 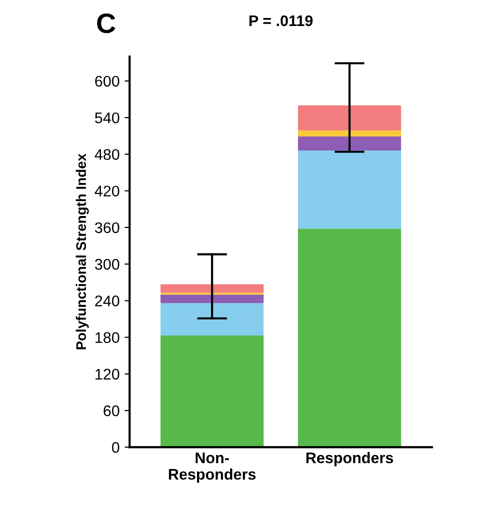 What do you see at coordinates (82, 252) in the screenshot?
I see `y-axis-title: Polyfunctional Strength Index` at bounding box center [82, 252].